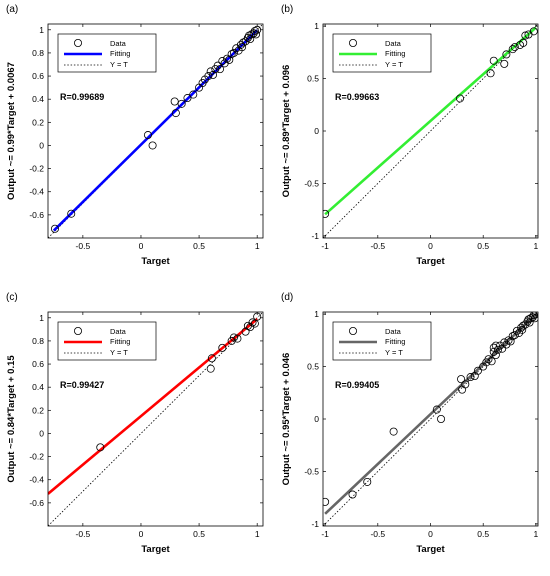  Describe the element at coordinates (11, 419) in the screenshot. I see `y-axis-label: Output ~= 0.84*Target + 0.15` at that location.